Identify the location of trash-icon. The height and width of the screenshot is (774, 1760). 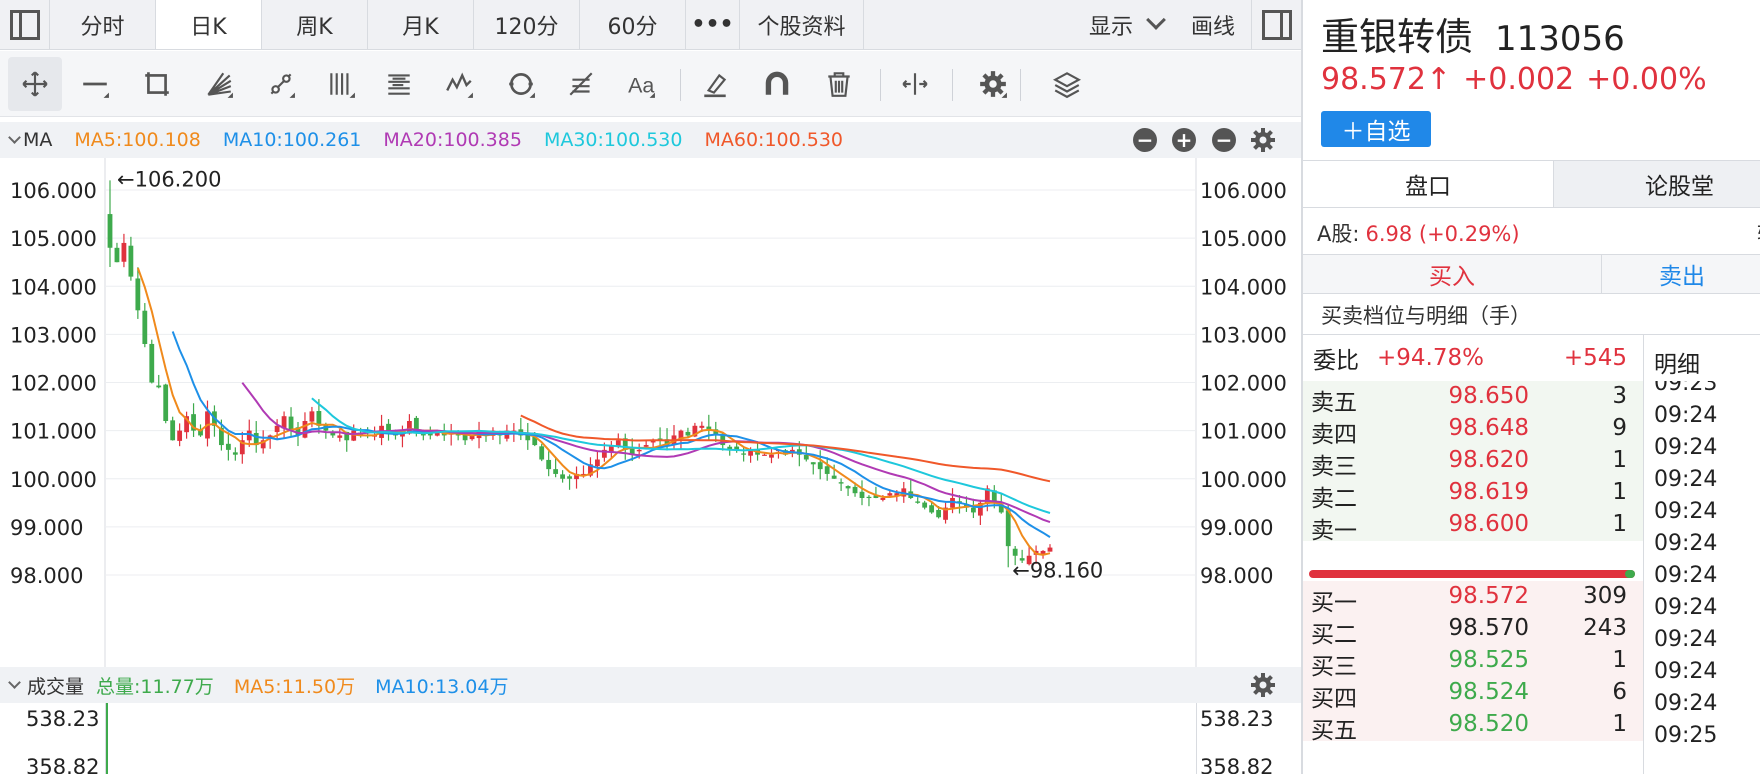
(839, 84).